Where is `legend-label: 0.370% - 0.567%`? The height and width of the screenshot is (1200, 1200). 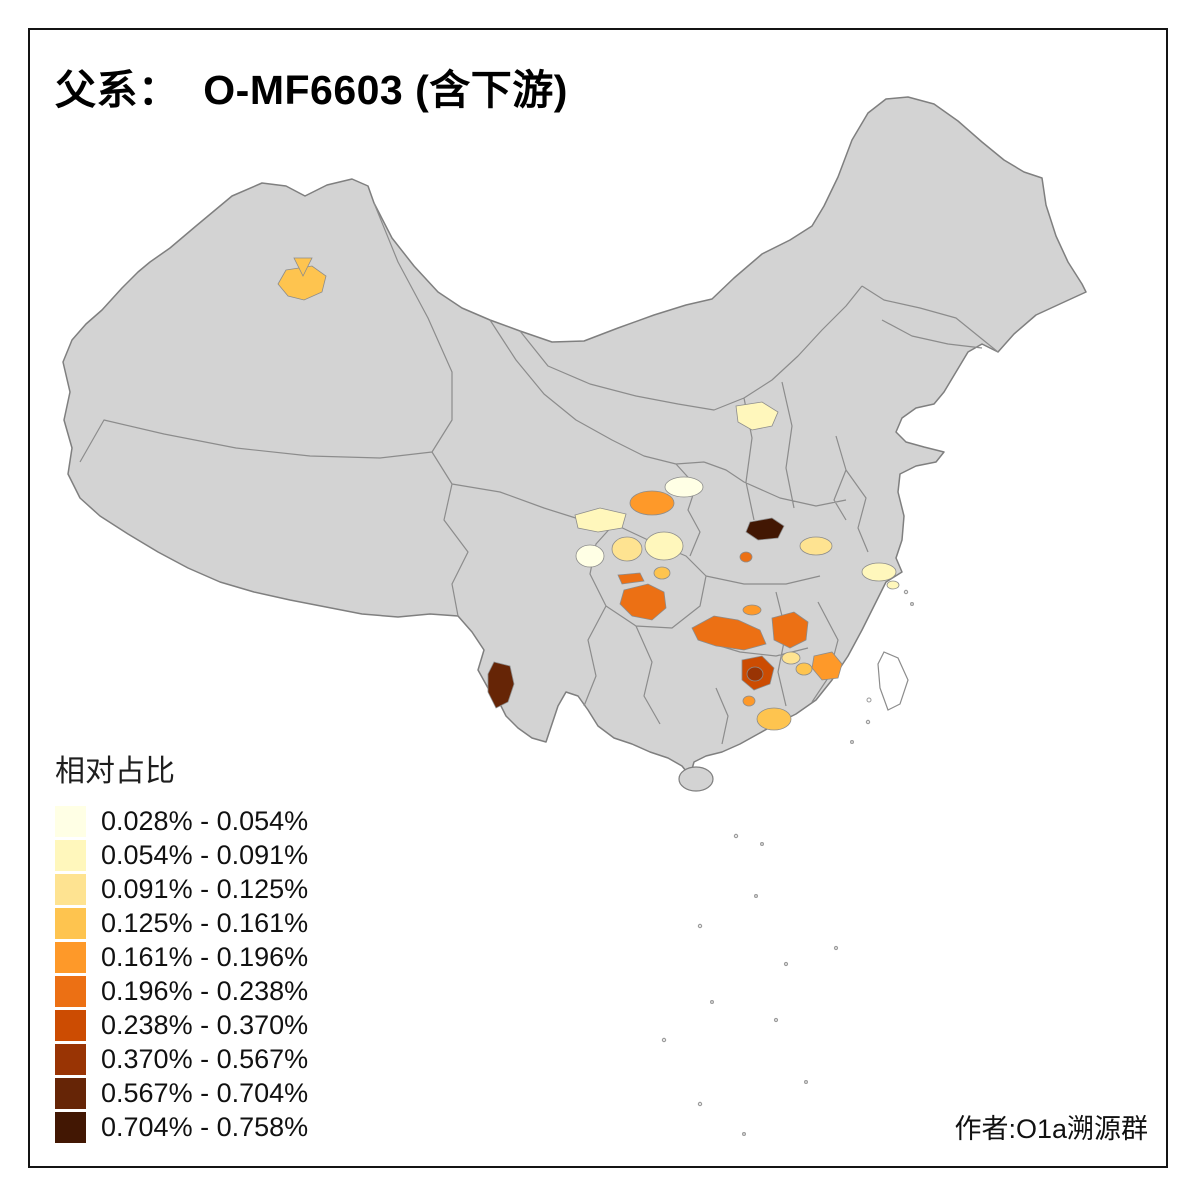 legend-label: 0.370% - 0.567% is located at coordinates (205, 1058).